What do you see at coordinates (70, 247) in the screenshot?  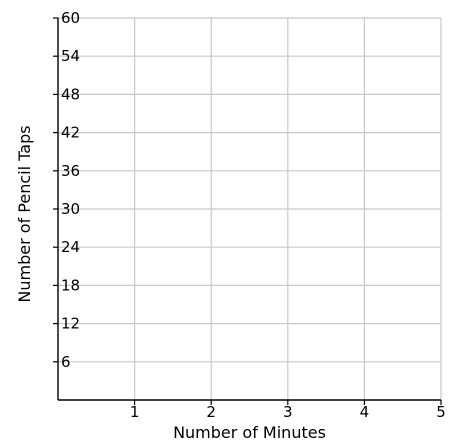 I see `y-tick-label: 24` at bounding box center [70, 247].